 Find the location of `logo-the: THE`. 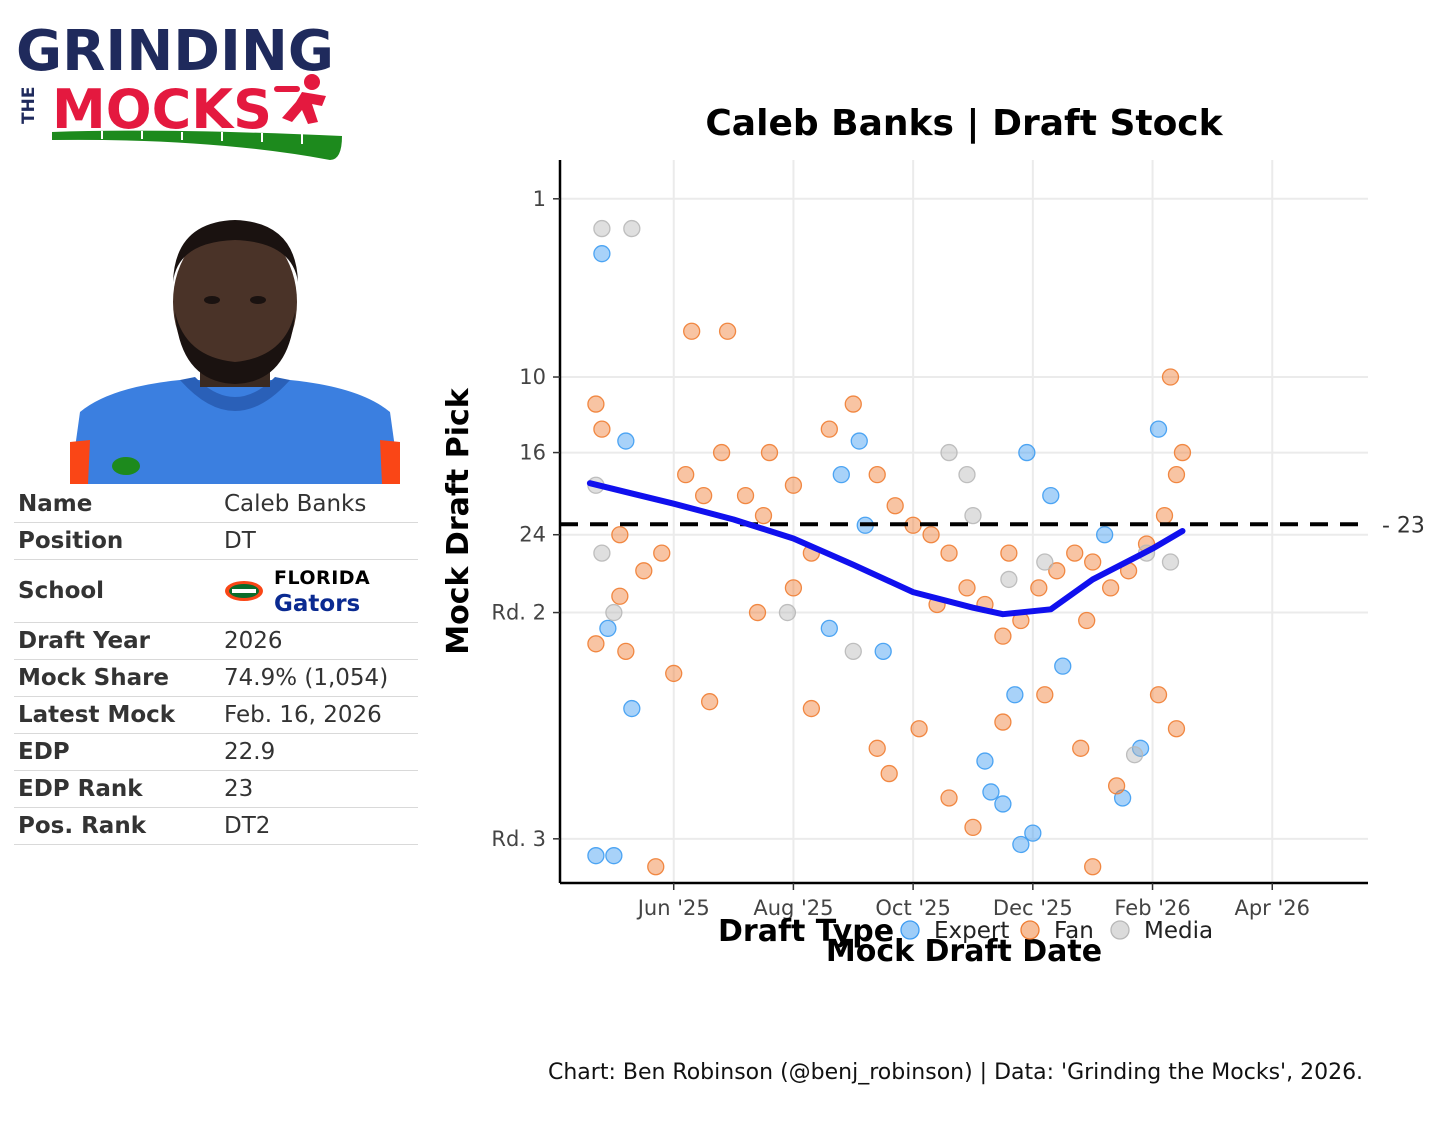

logo-the: THE is located at coordinates (29, 105).